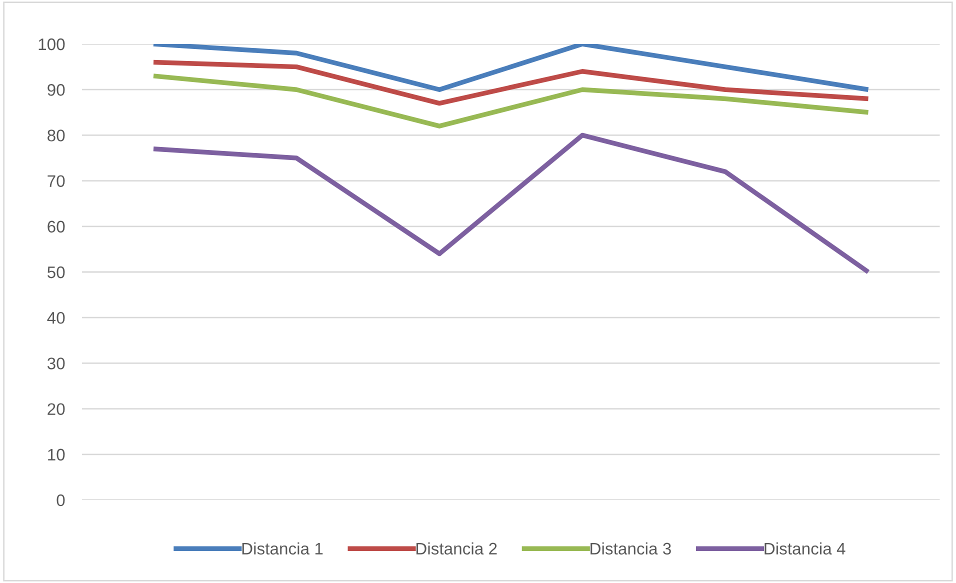  Describe the element at coordinates (56, 226) in the screenshot. I see `y-tick-label: 60` at that location.